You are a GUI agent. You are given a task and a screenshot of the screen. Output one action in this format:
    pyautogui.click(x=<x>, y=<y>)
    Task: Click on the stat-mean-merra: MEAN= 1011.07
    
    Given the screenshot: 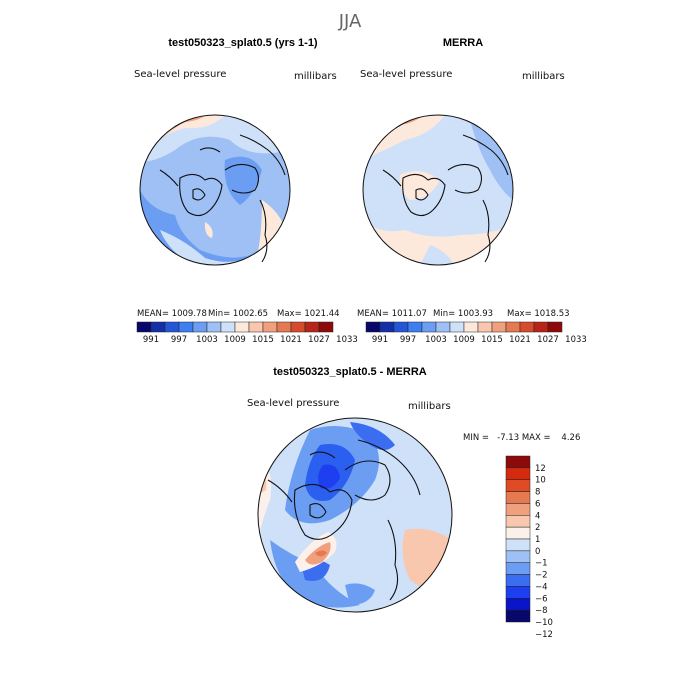 What is the action you would take?
    pyautogui.click(x=392, y=314)
    